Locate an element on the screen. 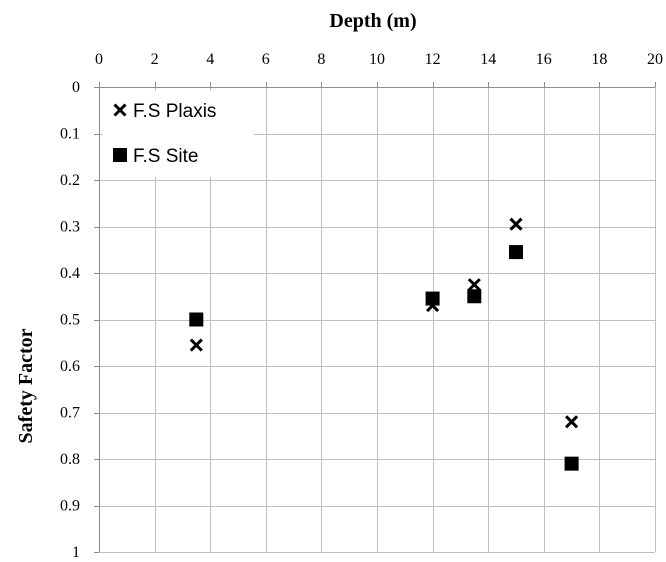 The width and height of the screenshot is (666, 562). x-tick-label: 8 is located at coordinates (321, 59).